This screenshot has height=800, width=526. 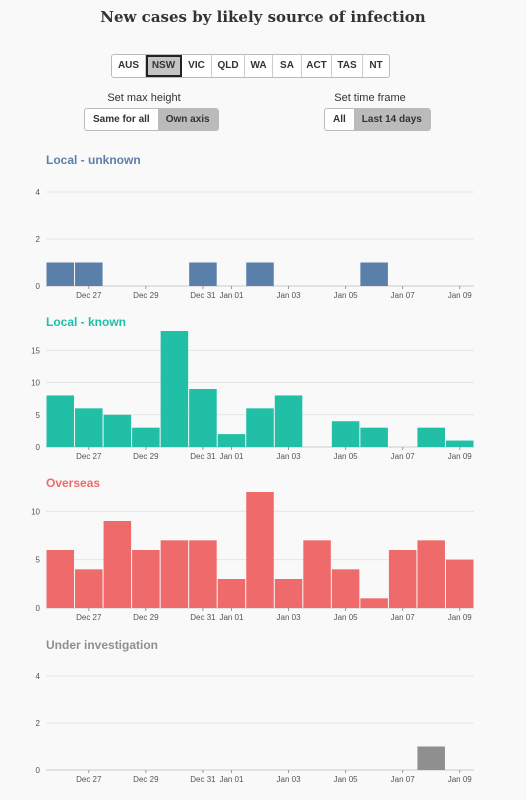 I want to click on state-button-sa: SA, so click(x=287, y=66).